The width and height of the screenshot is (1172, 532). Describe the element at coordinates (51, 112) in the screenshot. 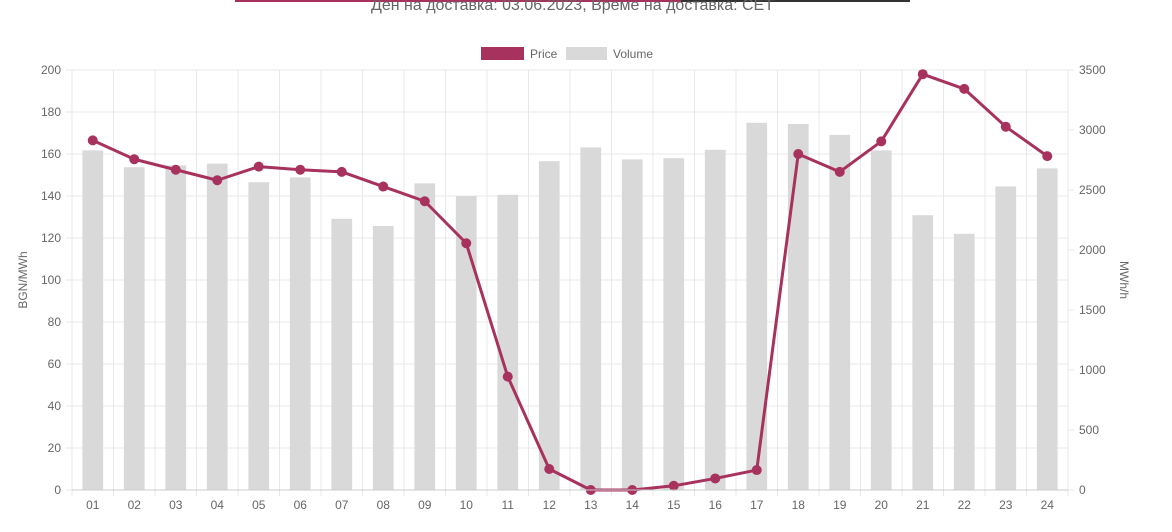

I see `y-left-tick-label: 180` at that location.